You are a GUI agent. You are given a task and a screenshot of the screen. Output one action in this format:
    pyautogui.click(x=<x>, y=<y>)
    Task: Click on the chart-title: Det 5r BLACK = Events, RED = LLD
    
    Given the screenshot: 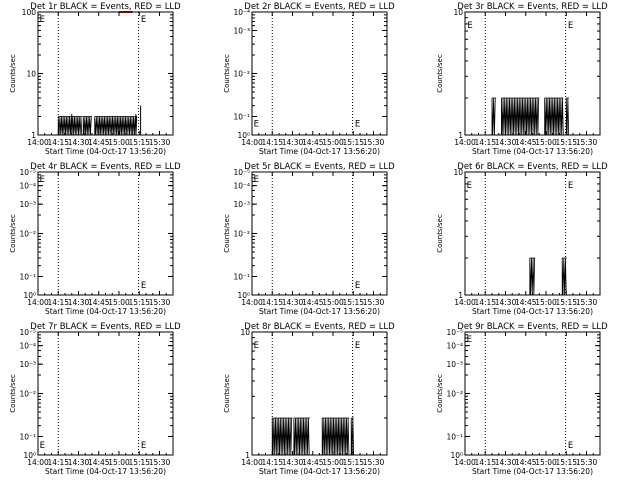 What is the action you would take?
    pyautogui.click(x=319, y=167)
    